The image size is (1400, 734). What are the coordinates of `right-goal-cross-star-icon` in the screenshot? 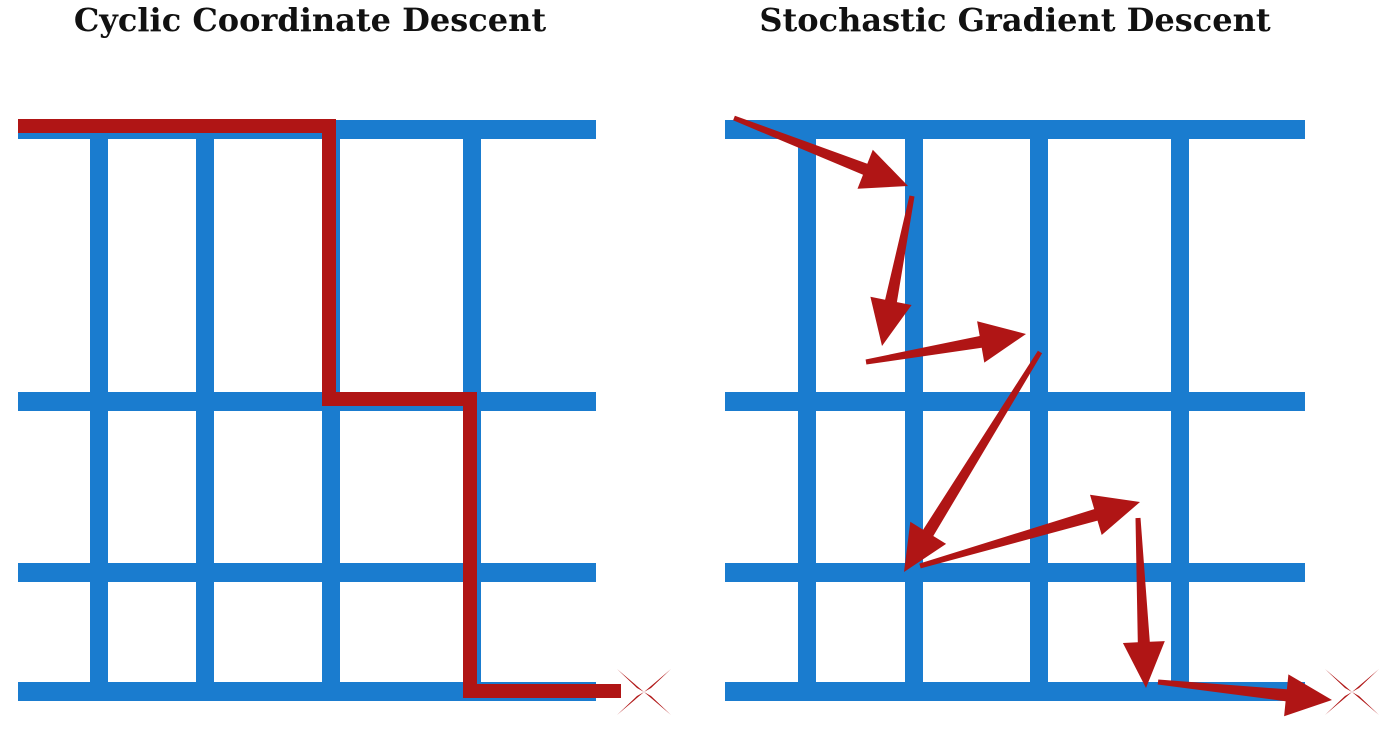 It's located at (1352, 692).